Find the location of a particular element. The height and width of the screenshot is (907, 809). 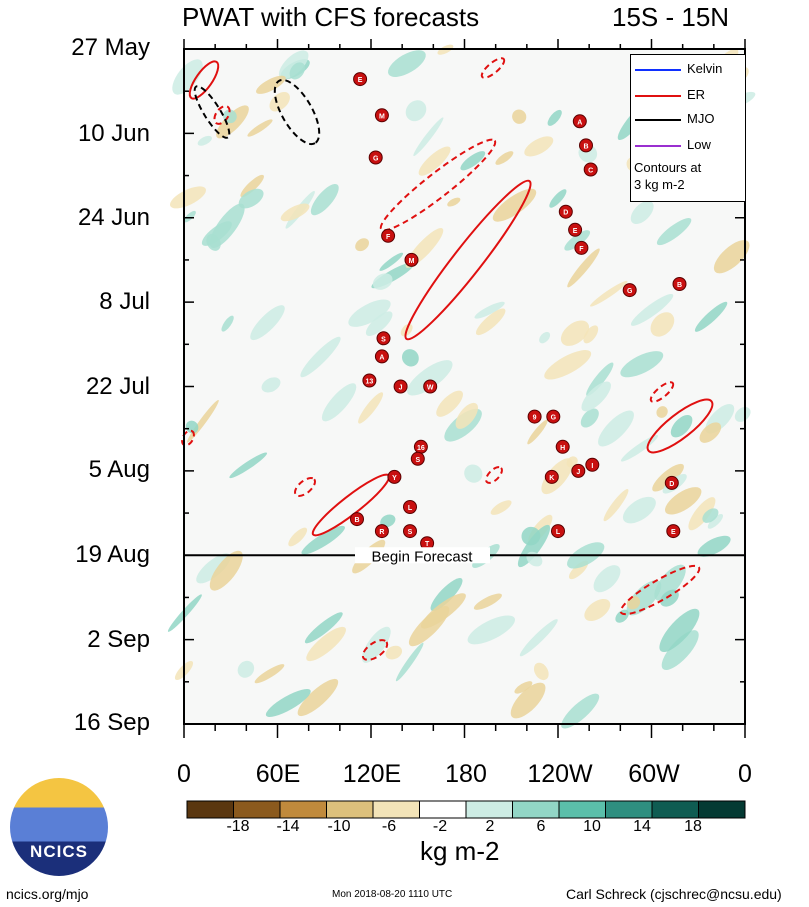

mjo-contour is located at coordinates (297, 112).